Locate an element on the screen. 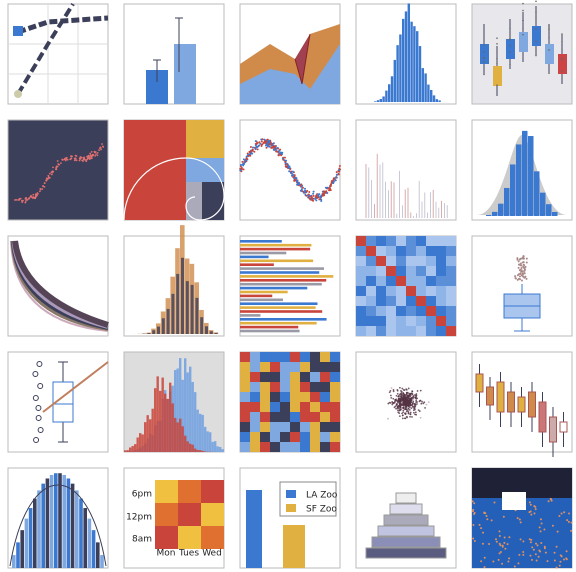  box is located at coordinates (532, 404).